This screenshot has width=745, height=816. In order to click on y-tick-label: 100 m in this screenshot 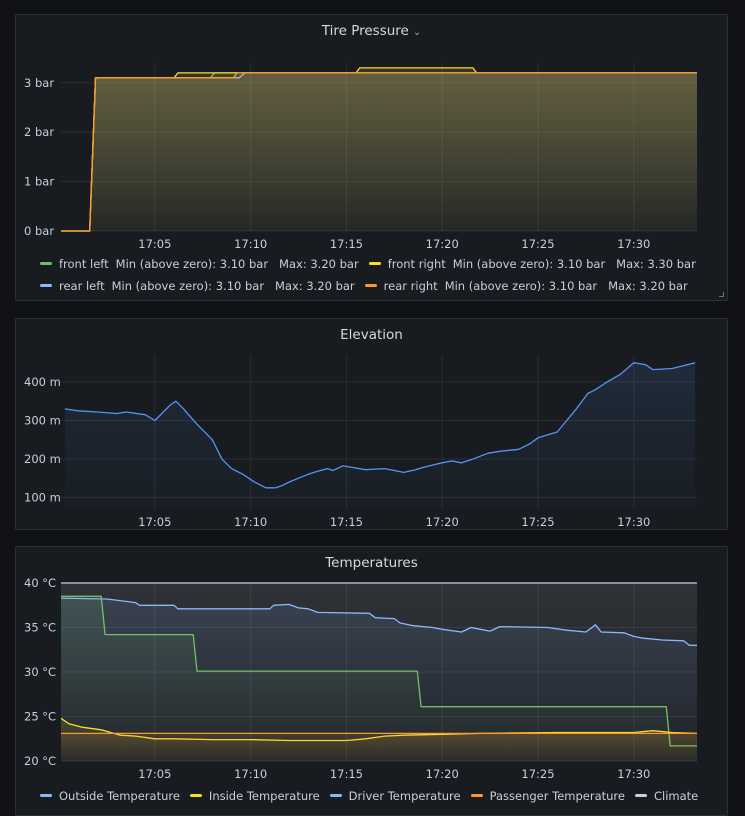, I will do `click(42, 497)`.